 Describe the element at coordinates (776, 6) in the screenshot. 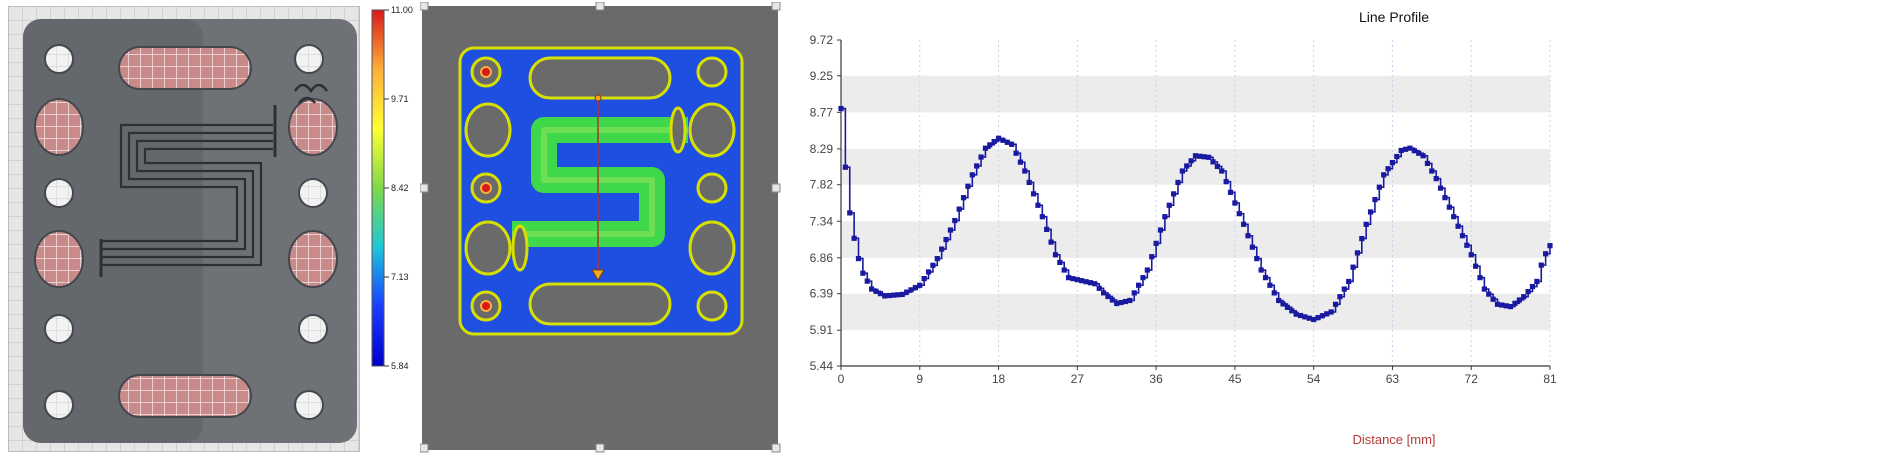

I see `handle-top-right` at that location.